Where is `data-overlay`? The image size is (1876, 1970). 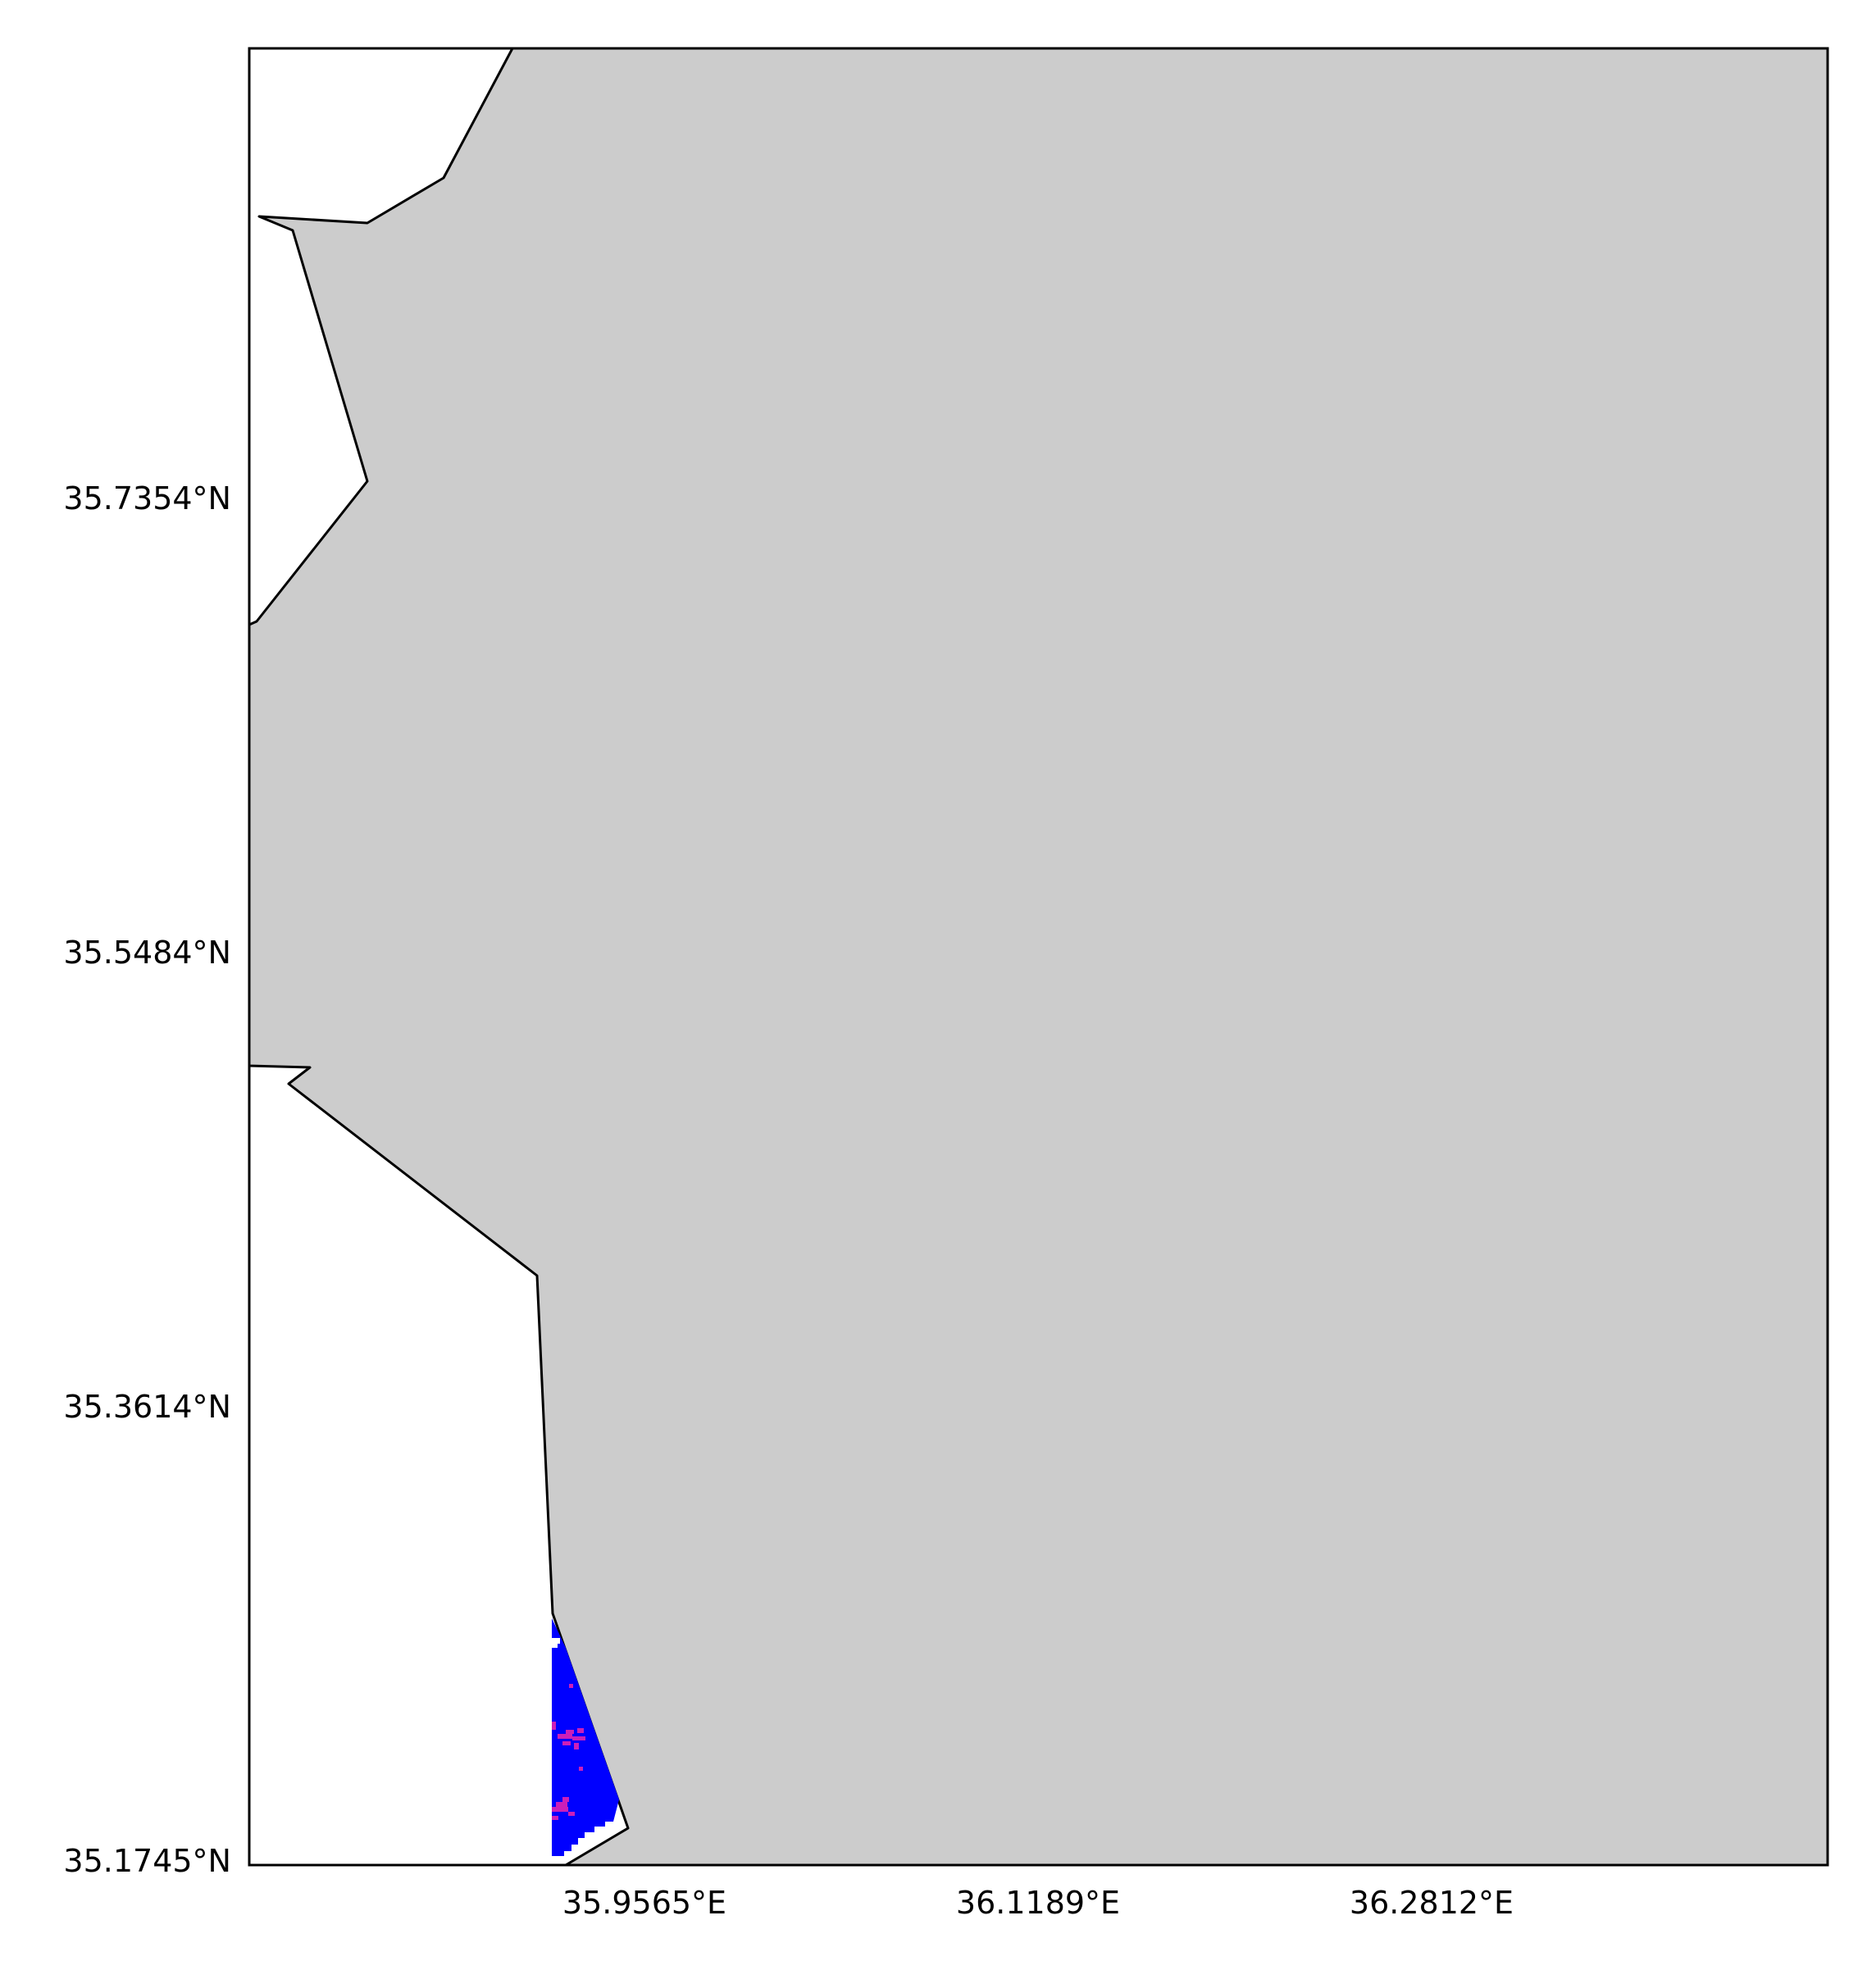
data-overlay is located at coordinates (585, 1737).